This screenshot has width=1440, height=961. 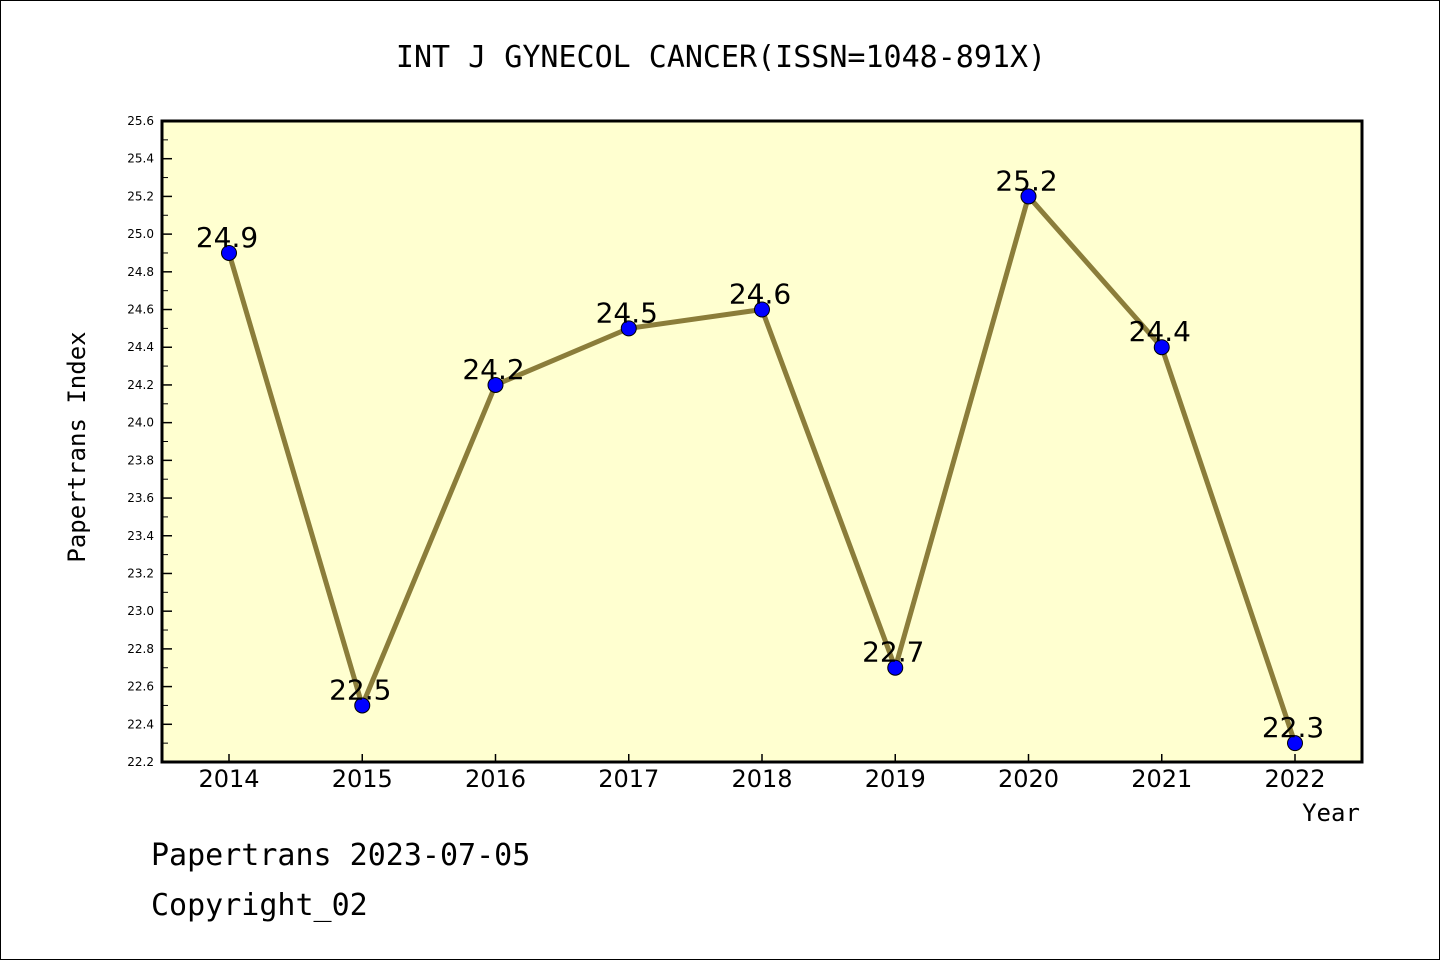 I want to click on x-tick-label: 2022, so click(x=1294, y=779).